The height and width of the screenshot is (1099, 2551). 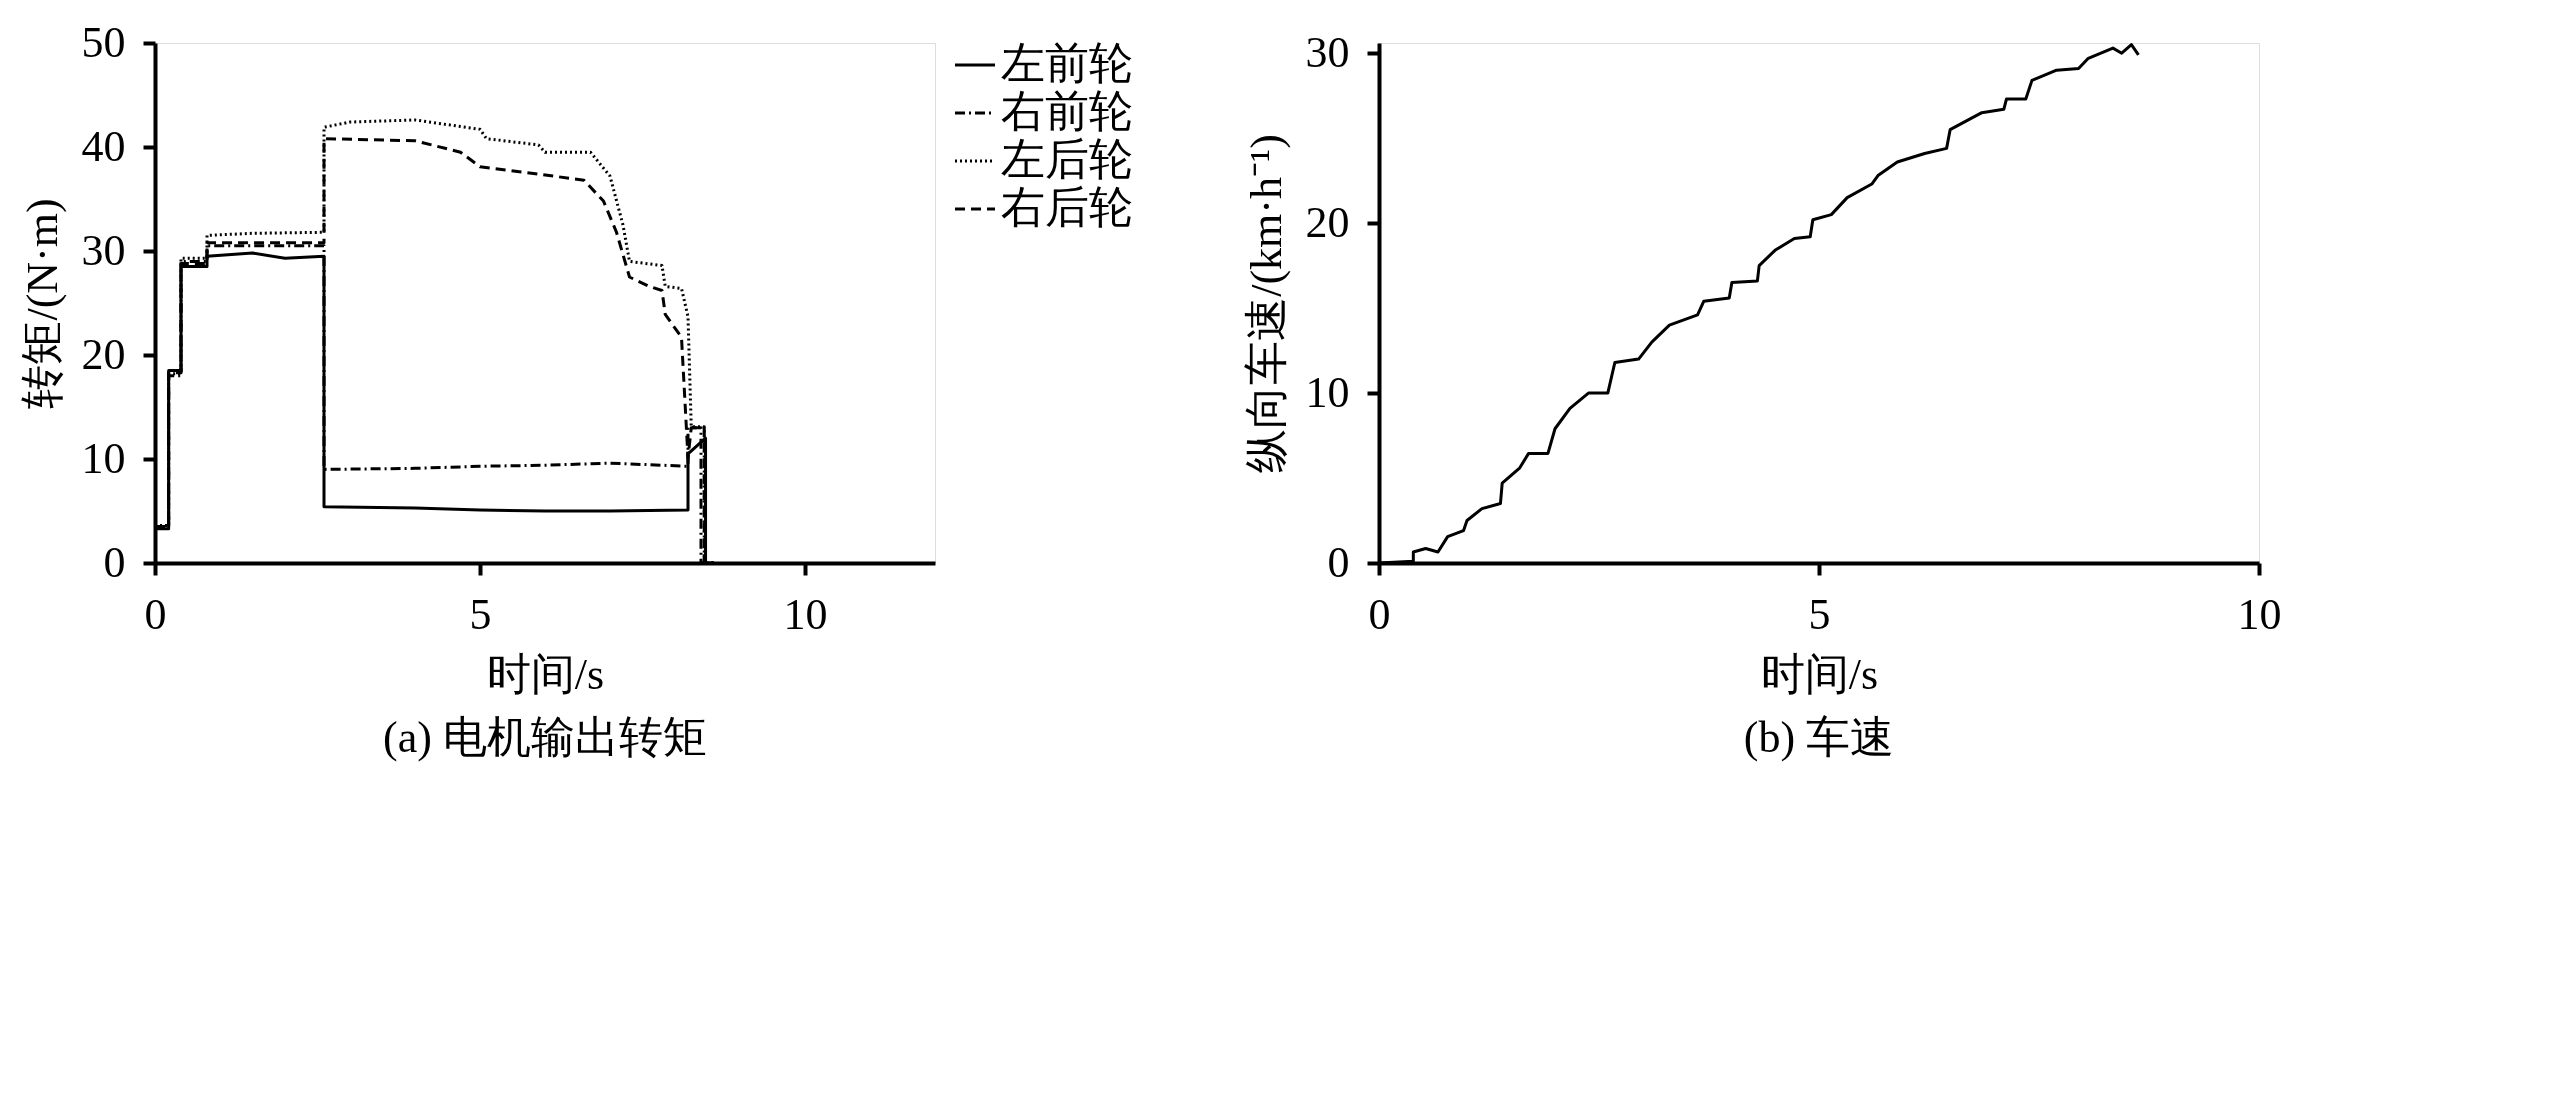 I want to click on legend-label: 左后轮, so click(x=1067, y=159).